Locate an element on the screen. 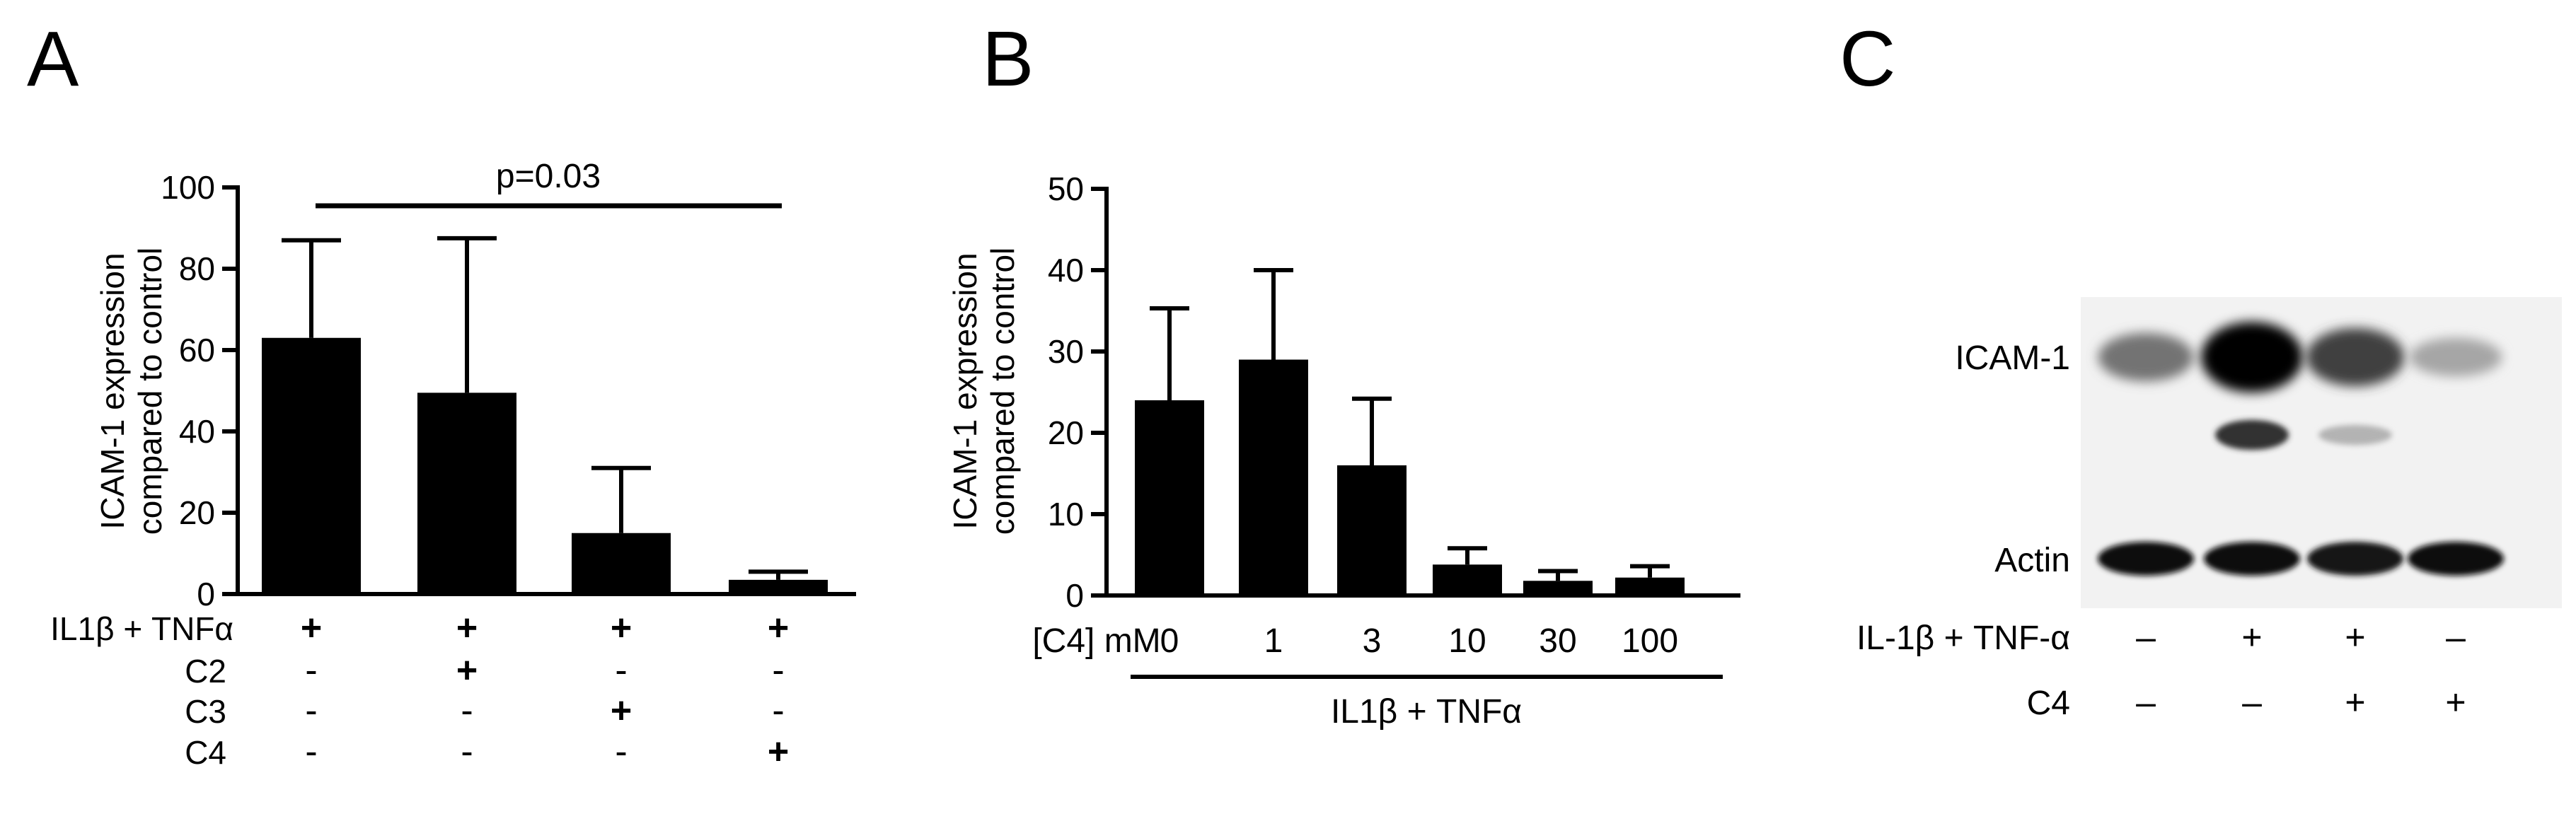  y-axis-label-a-line2: compared to control is located at coordinates (150, 391).